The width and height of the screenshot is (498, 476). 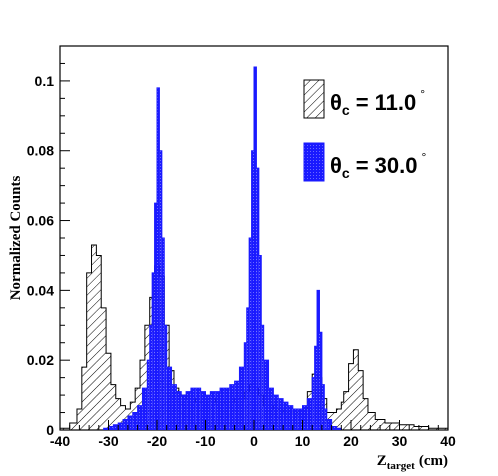 What do you see at coordinates (303, 441) in the screenshot?
I see `x-tick-label: 10` at bounding box center [303, 441].